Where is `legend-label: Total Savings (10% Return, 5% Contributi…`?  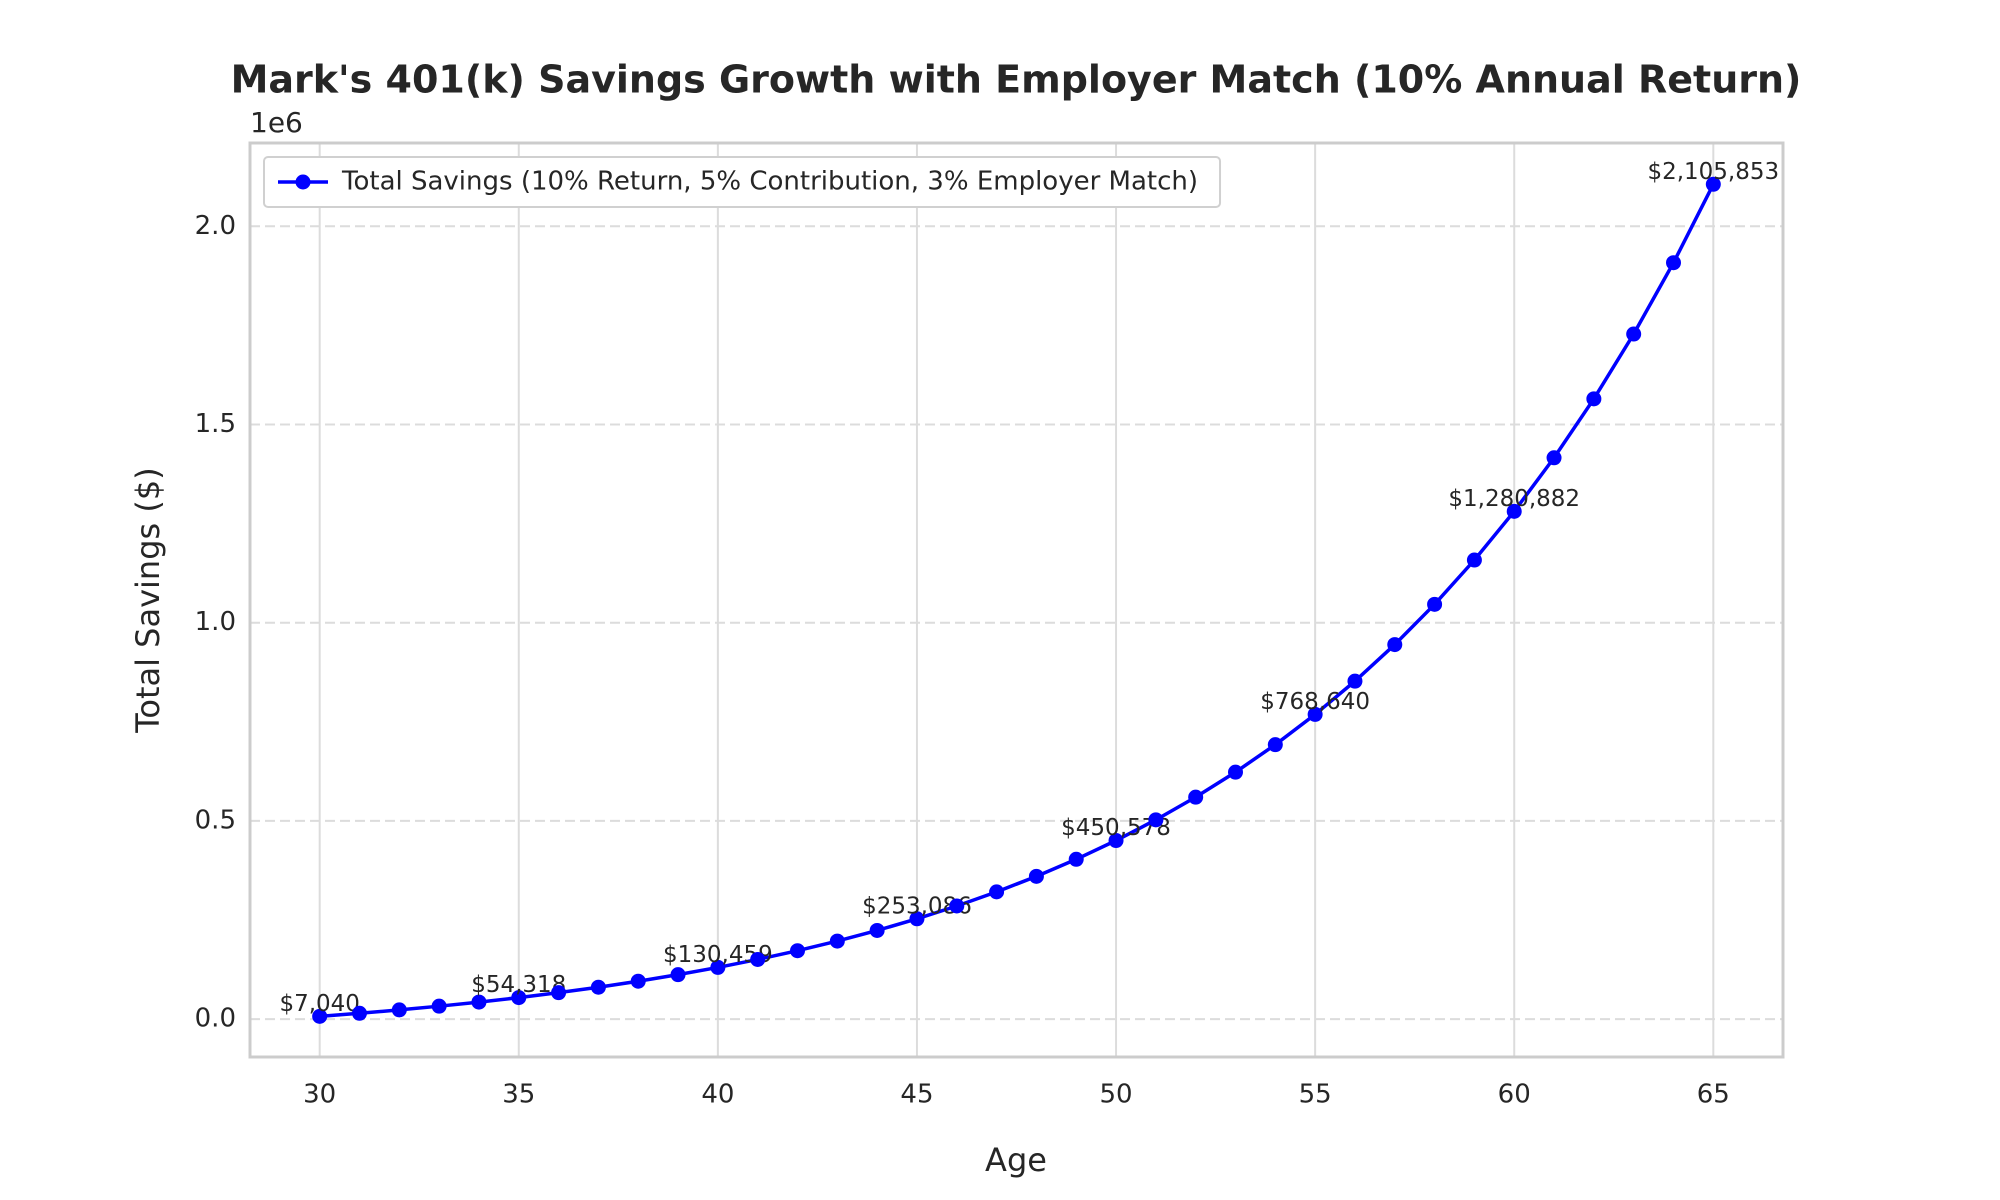
legend-label: Total Savings (10% Return, 5% Contributi… is located at coordinates (769, 182).